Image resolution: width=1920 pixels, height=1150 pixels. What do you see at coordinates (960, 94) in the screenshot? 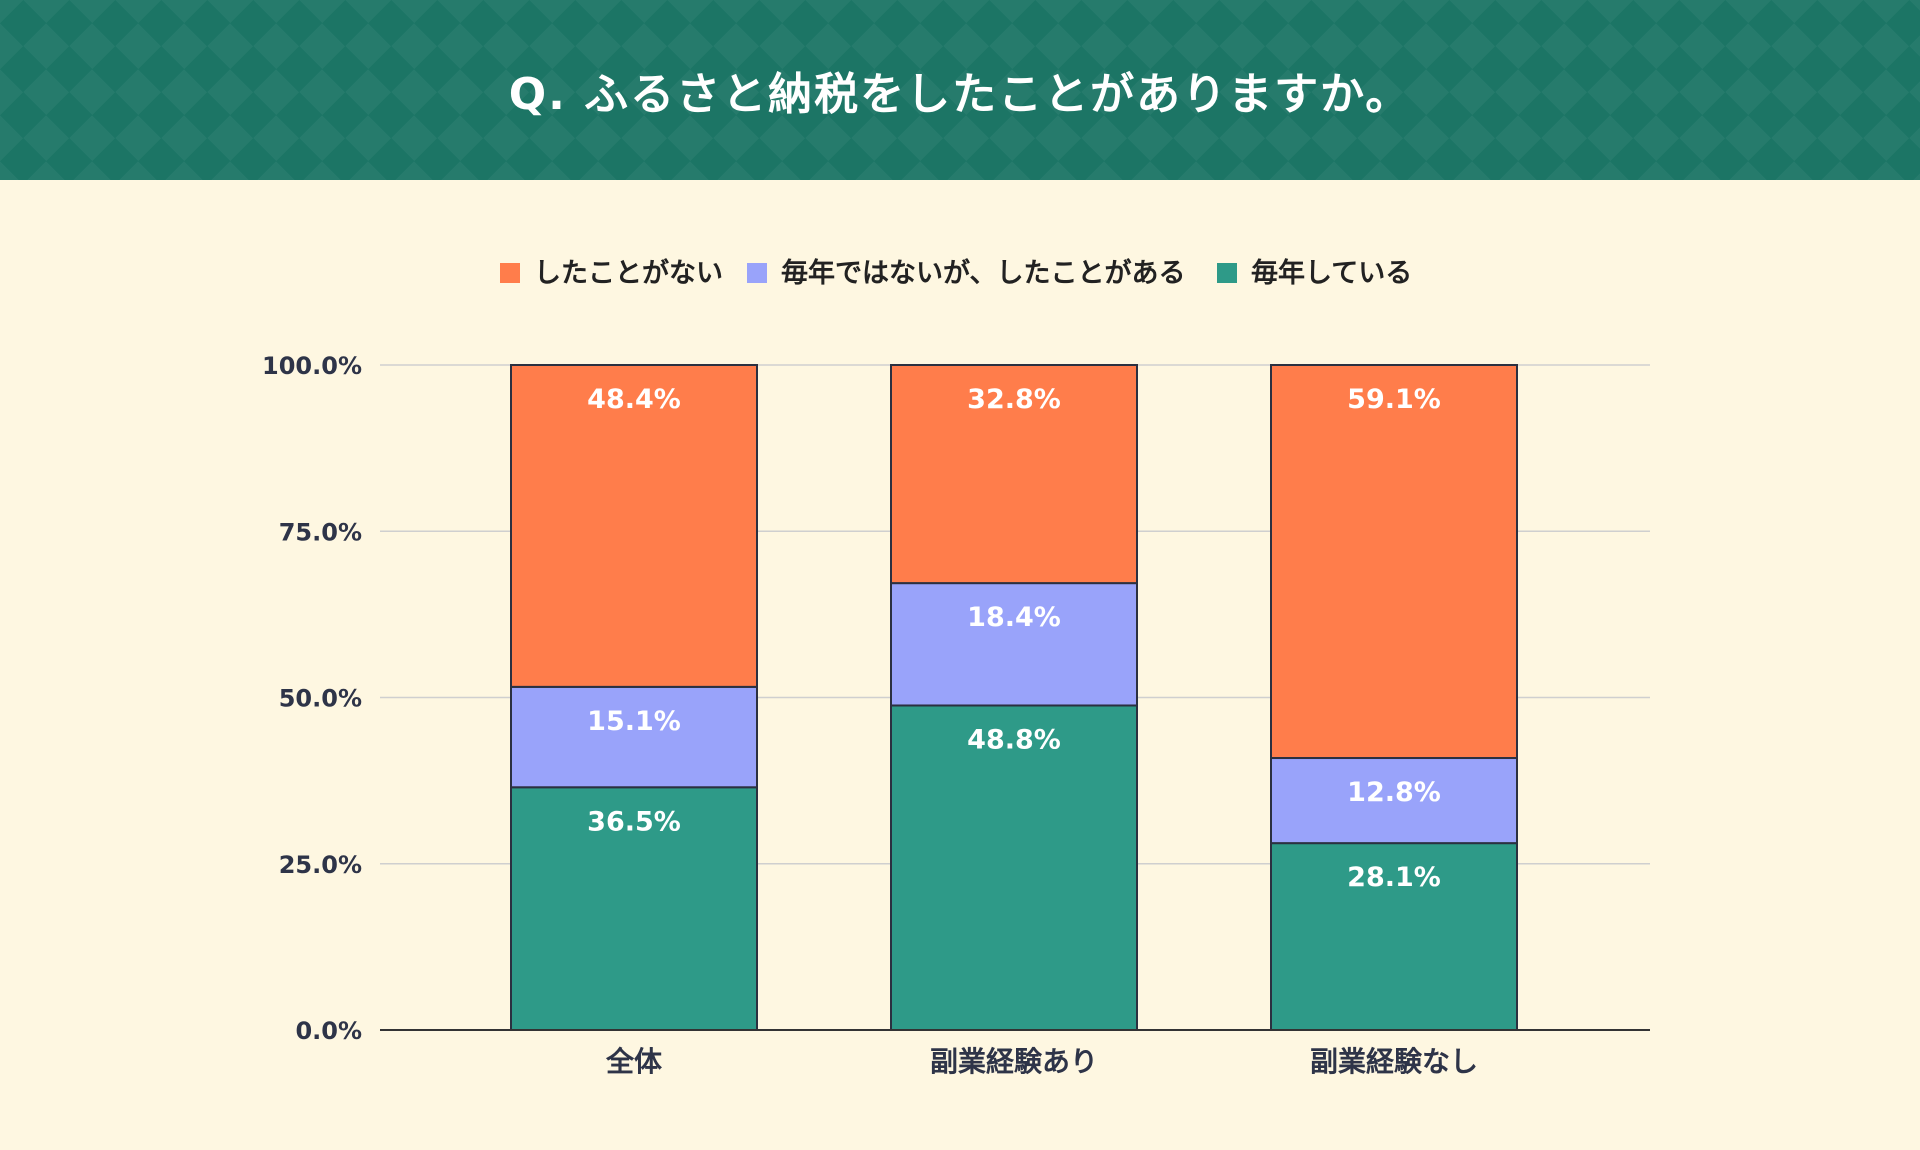
I see `chart-title: Q. ふるさと納税をしたことがありますか。` at bounding box center [960, 94].